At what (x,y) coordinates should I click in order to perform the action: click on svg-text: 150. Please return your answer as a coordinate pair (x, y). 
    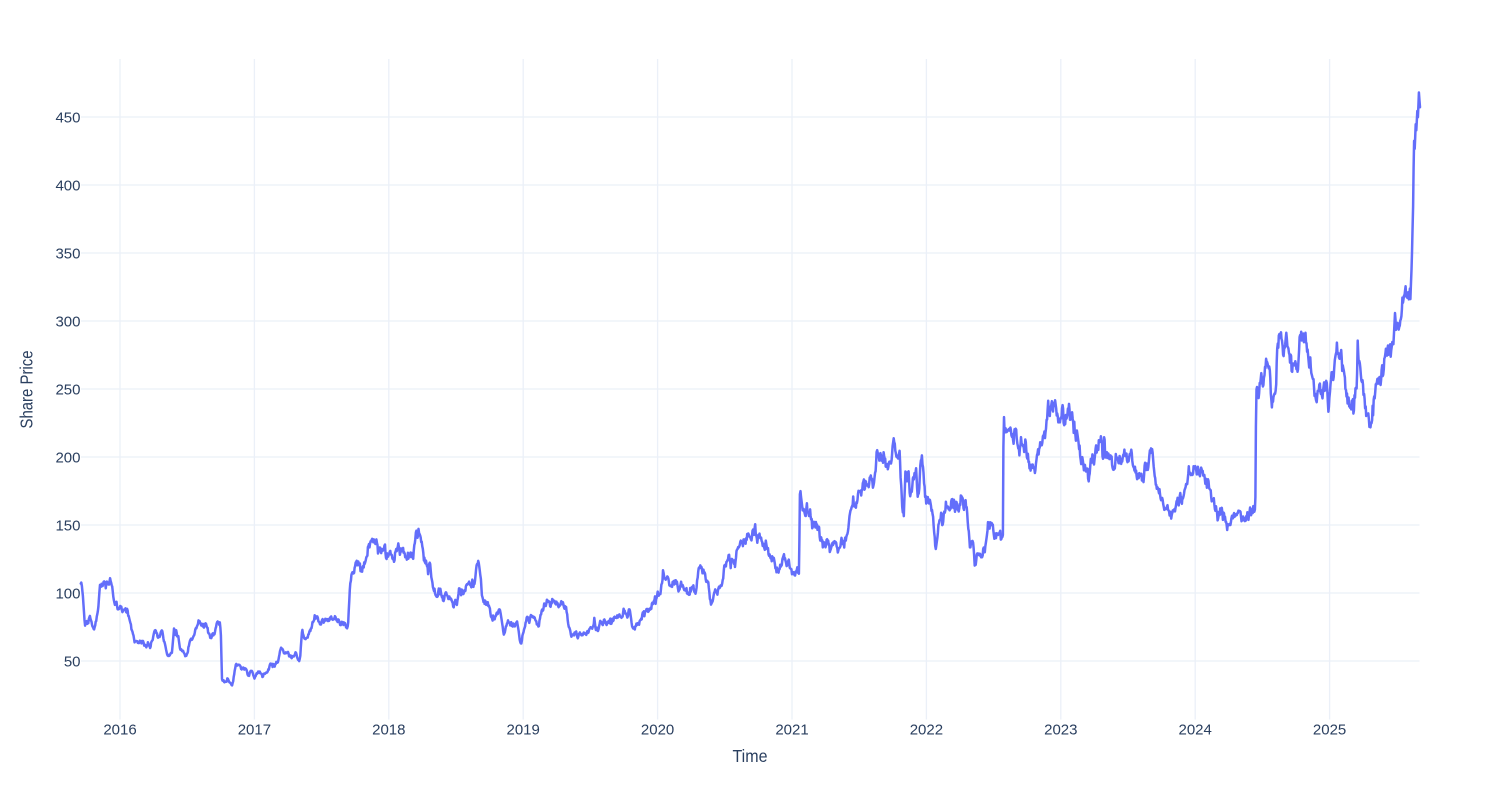
    Looking at the image, I should click on (67, 525).